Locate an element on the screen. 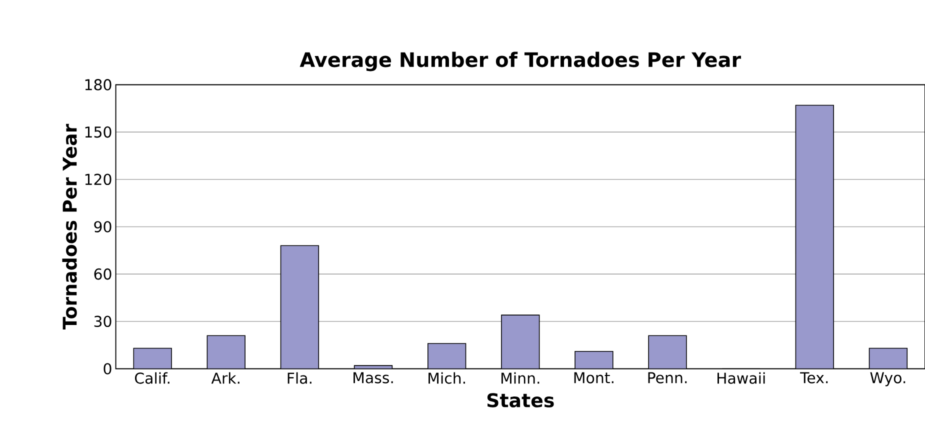  y-tick-label: 30 is located at coordinates (103, 321).